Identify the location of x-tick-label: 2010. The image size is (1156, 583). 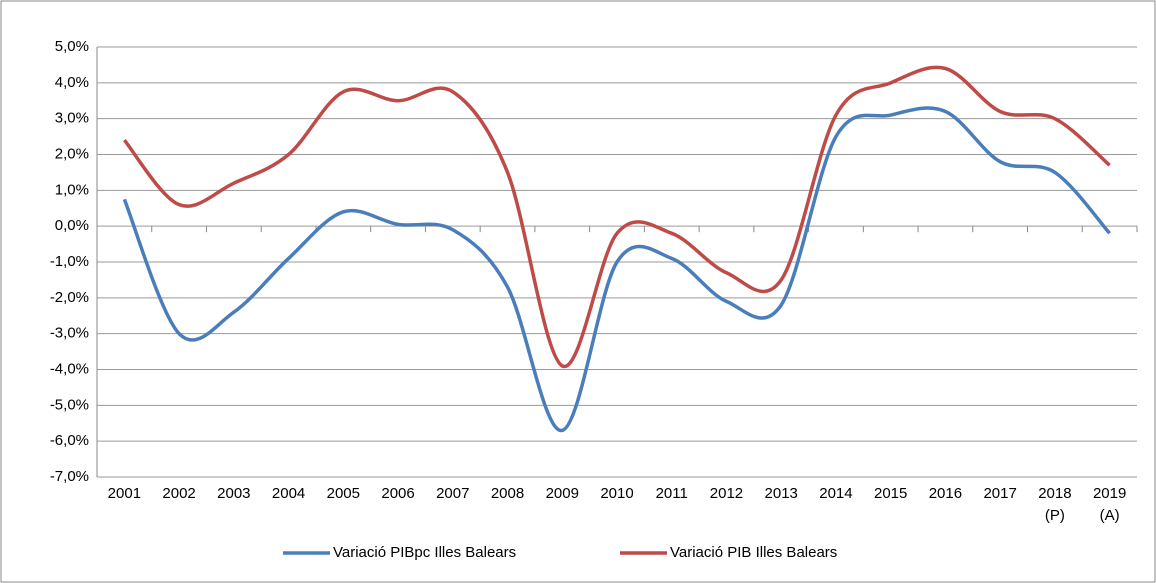
(617, 493).